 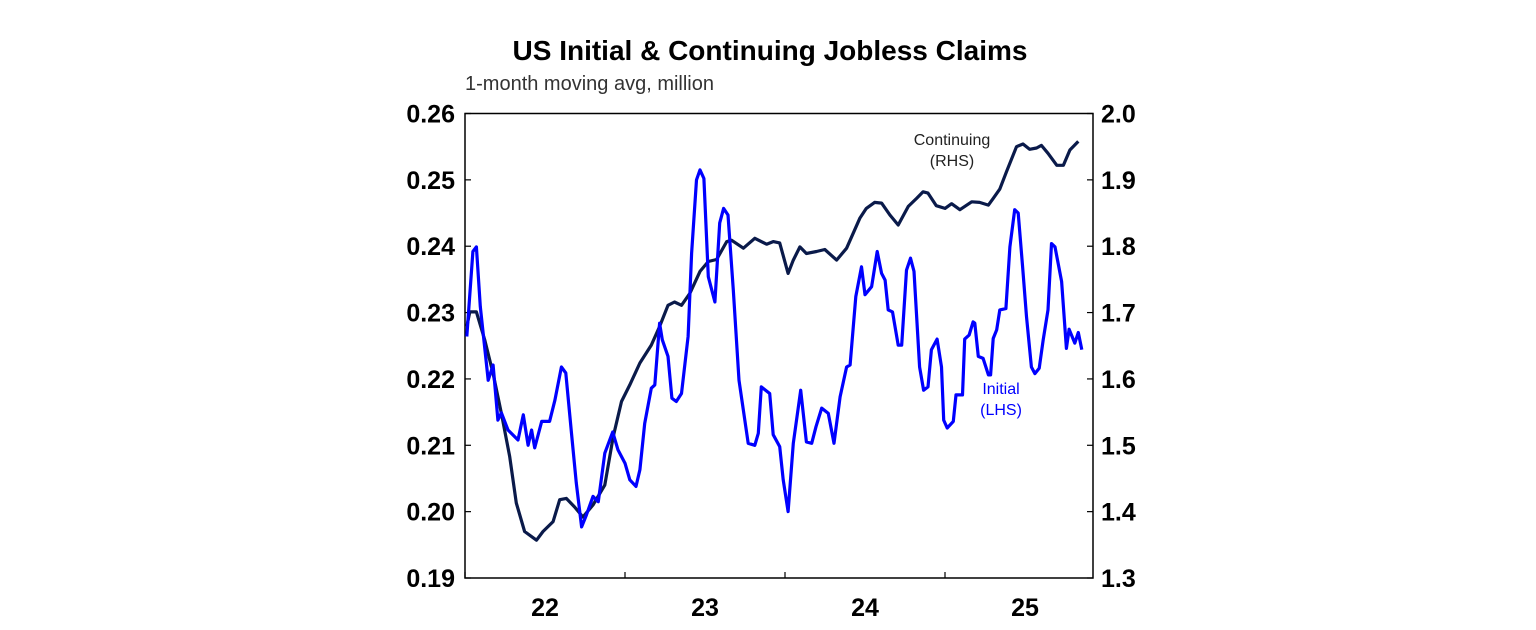 I want to click on series-label-initial: Initial, so click(x=1000, y=389).